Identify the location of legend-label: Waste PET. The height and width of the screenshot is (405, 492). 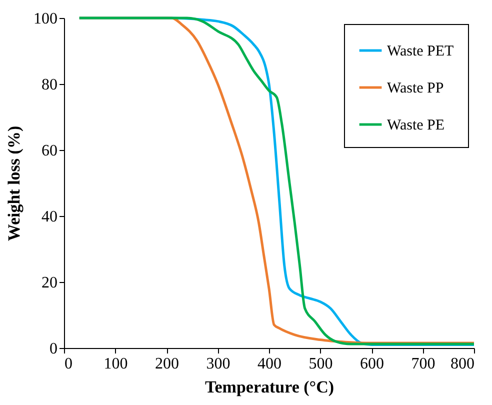
(420, 52).